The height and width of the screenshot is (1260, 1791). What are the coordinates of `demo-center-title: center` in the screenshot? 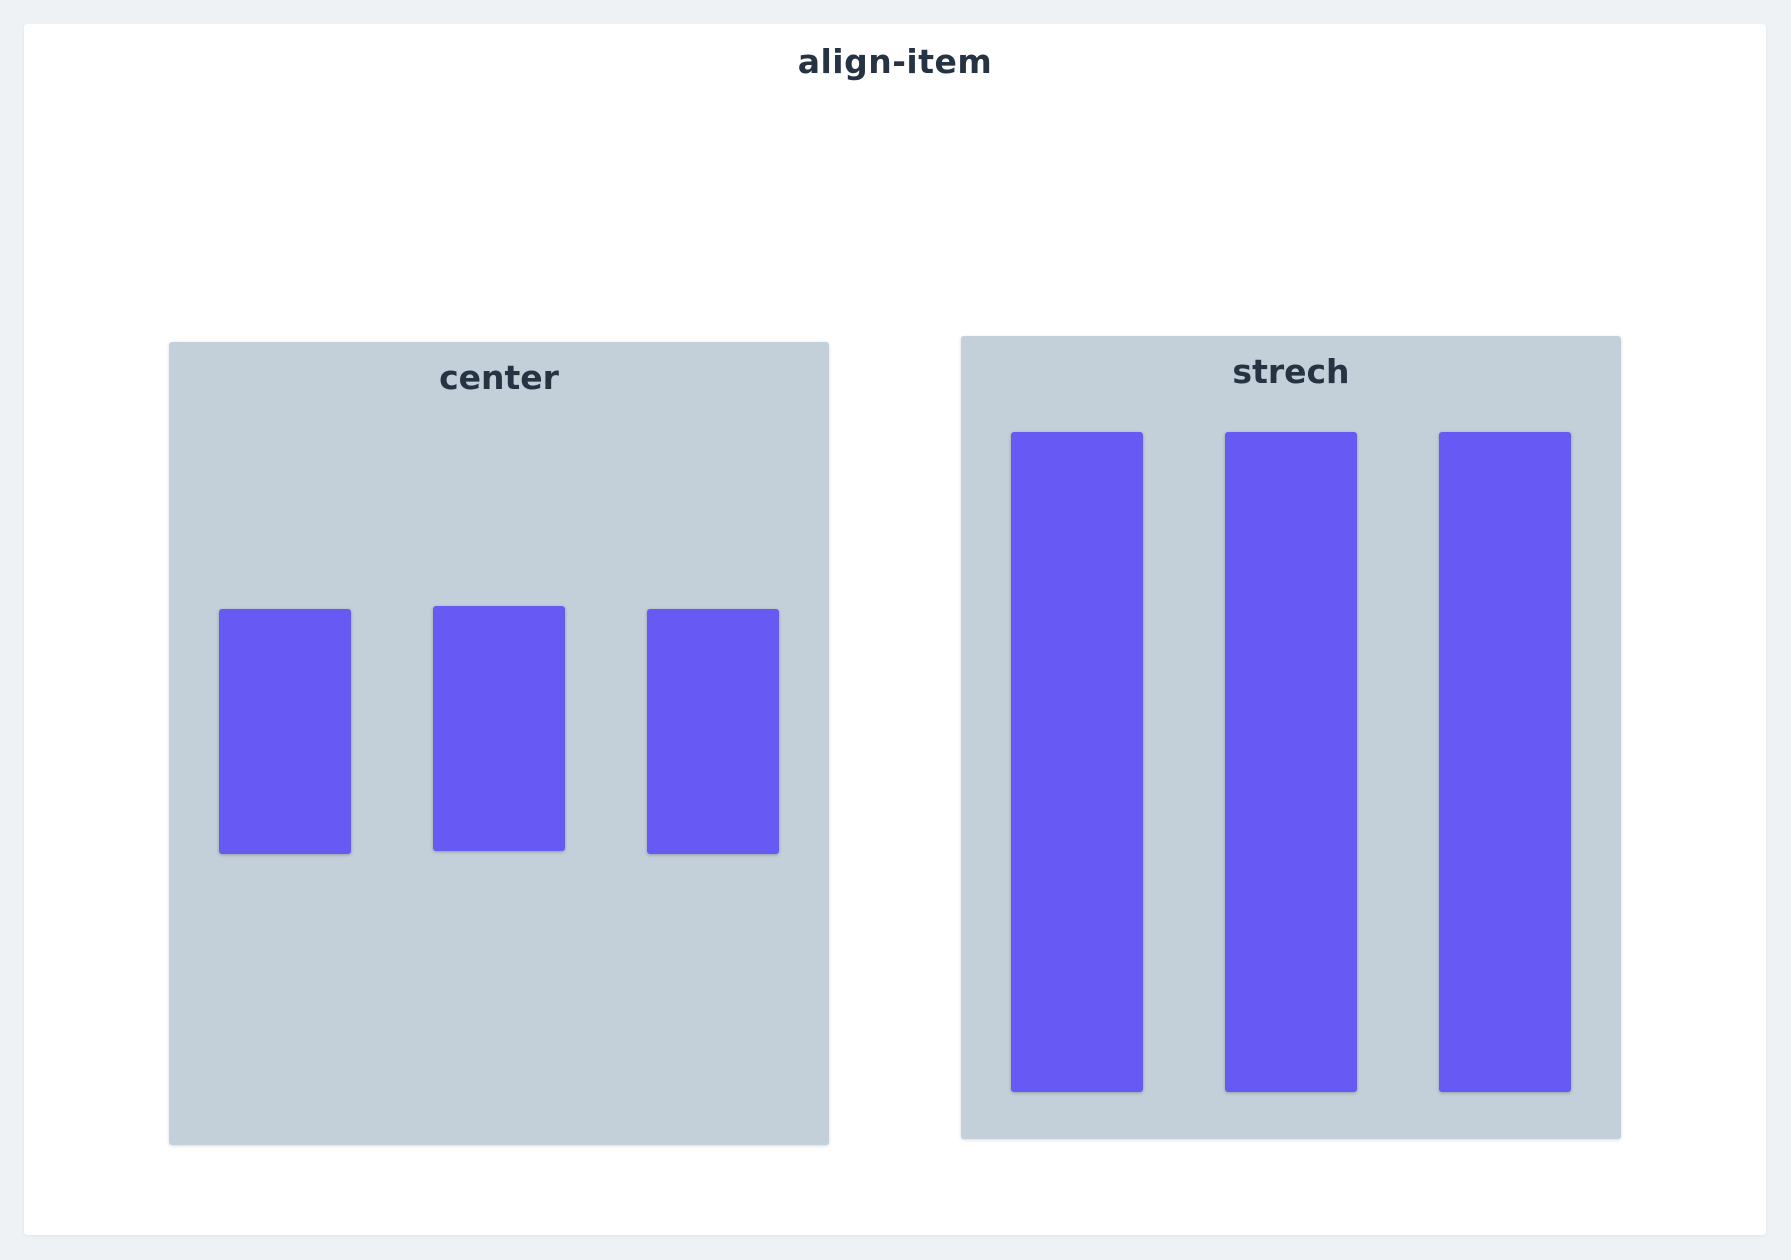 It's located at (499, 377).